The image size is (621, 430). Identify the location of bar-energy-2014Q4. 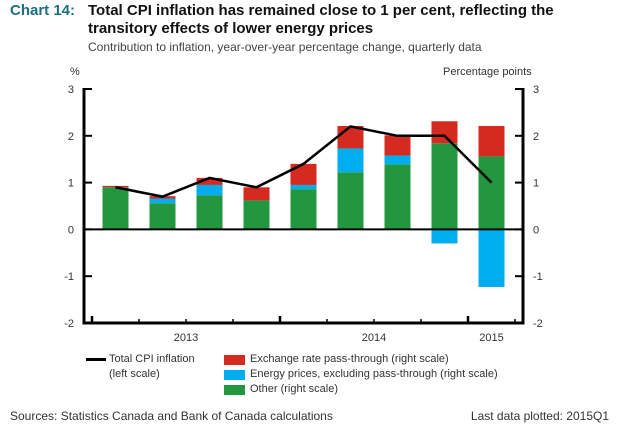
(444, 236).